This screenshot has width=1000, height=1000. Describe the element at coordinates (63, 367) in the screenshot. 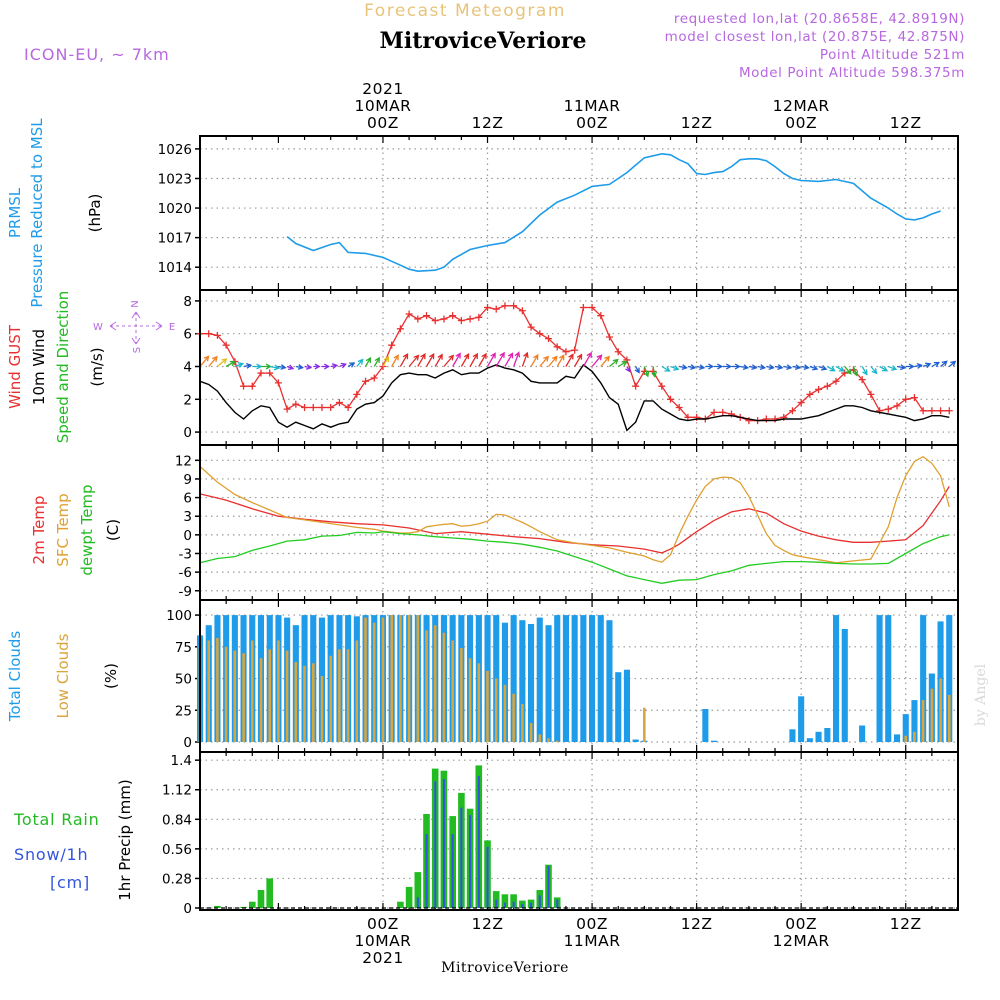

I see `y-axis-label: Speed and Direction` at that location.